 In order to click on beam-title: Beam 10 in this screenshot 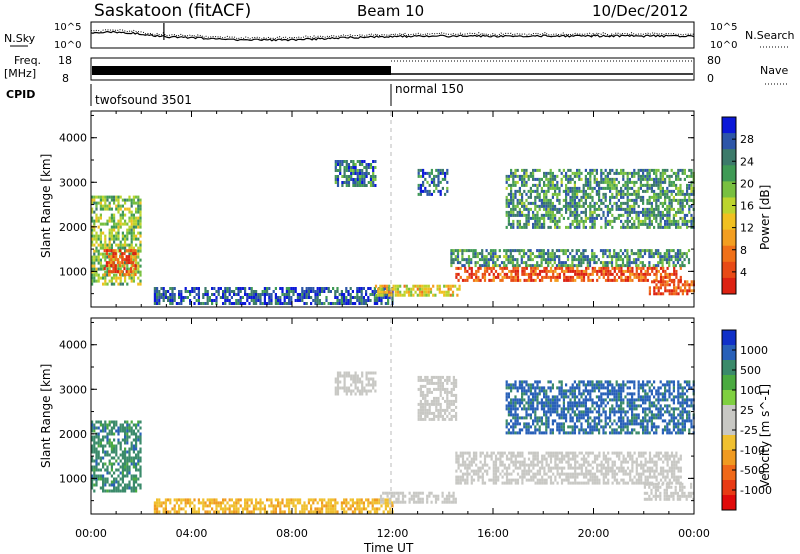, I will do `click(390, 11)`.